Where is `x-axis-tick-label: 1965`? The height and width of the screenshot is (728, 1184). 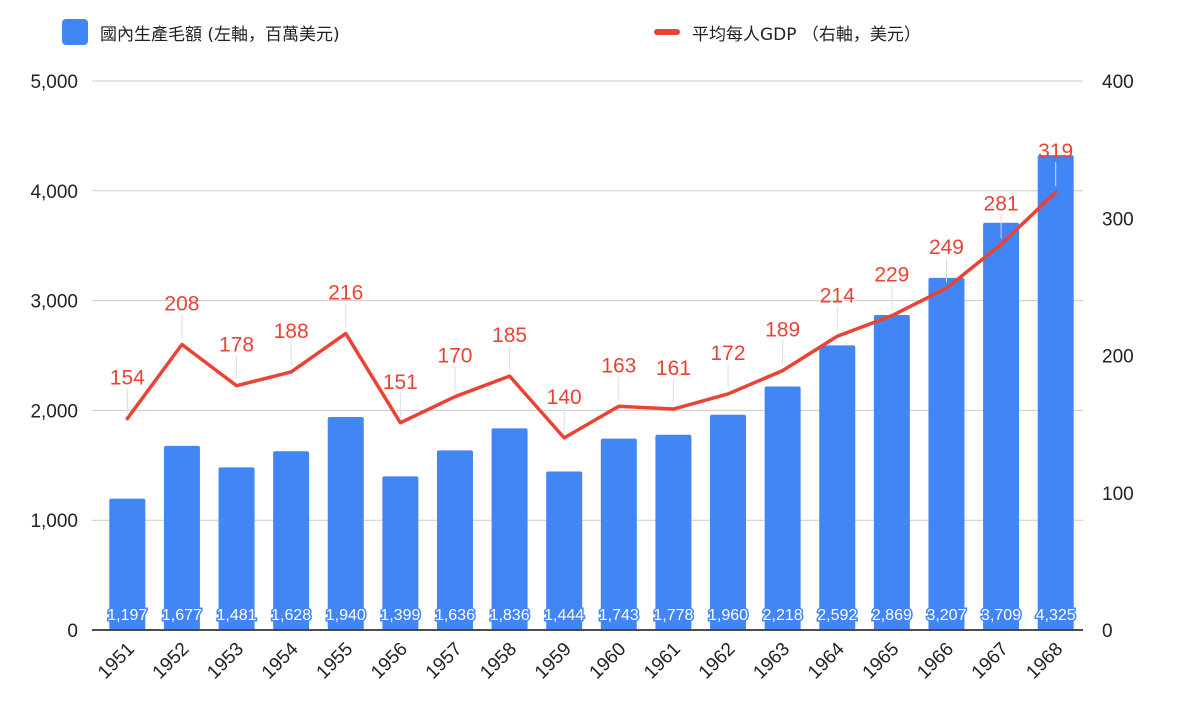
x-axis-tick-label: 1965 is located at coordinates (881, 661).